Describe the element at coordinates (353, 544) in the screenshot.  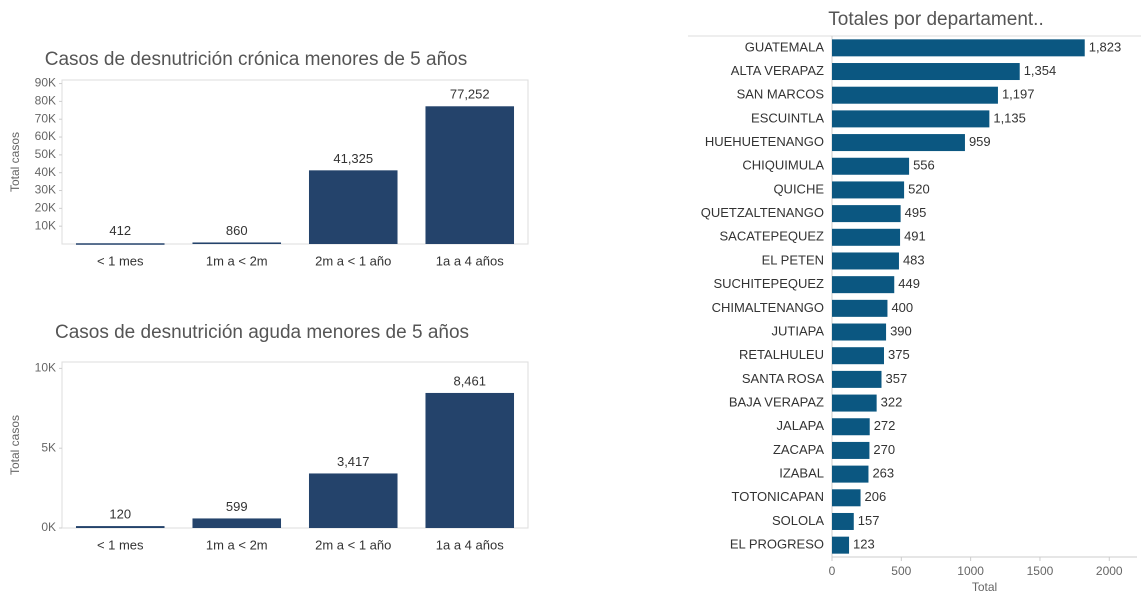
I see `x-tick-label: 2m a < 1 año` at that location.